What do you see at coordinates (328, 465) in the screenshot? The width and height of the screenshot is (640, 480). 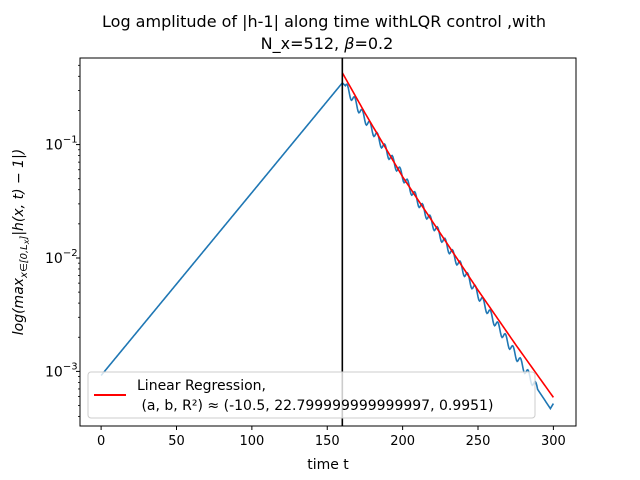 I see `x-axis-label: time t` at bounding box center [328, 465].